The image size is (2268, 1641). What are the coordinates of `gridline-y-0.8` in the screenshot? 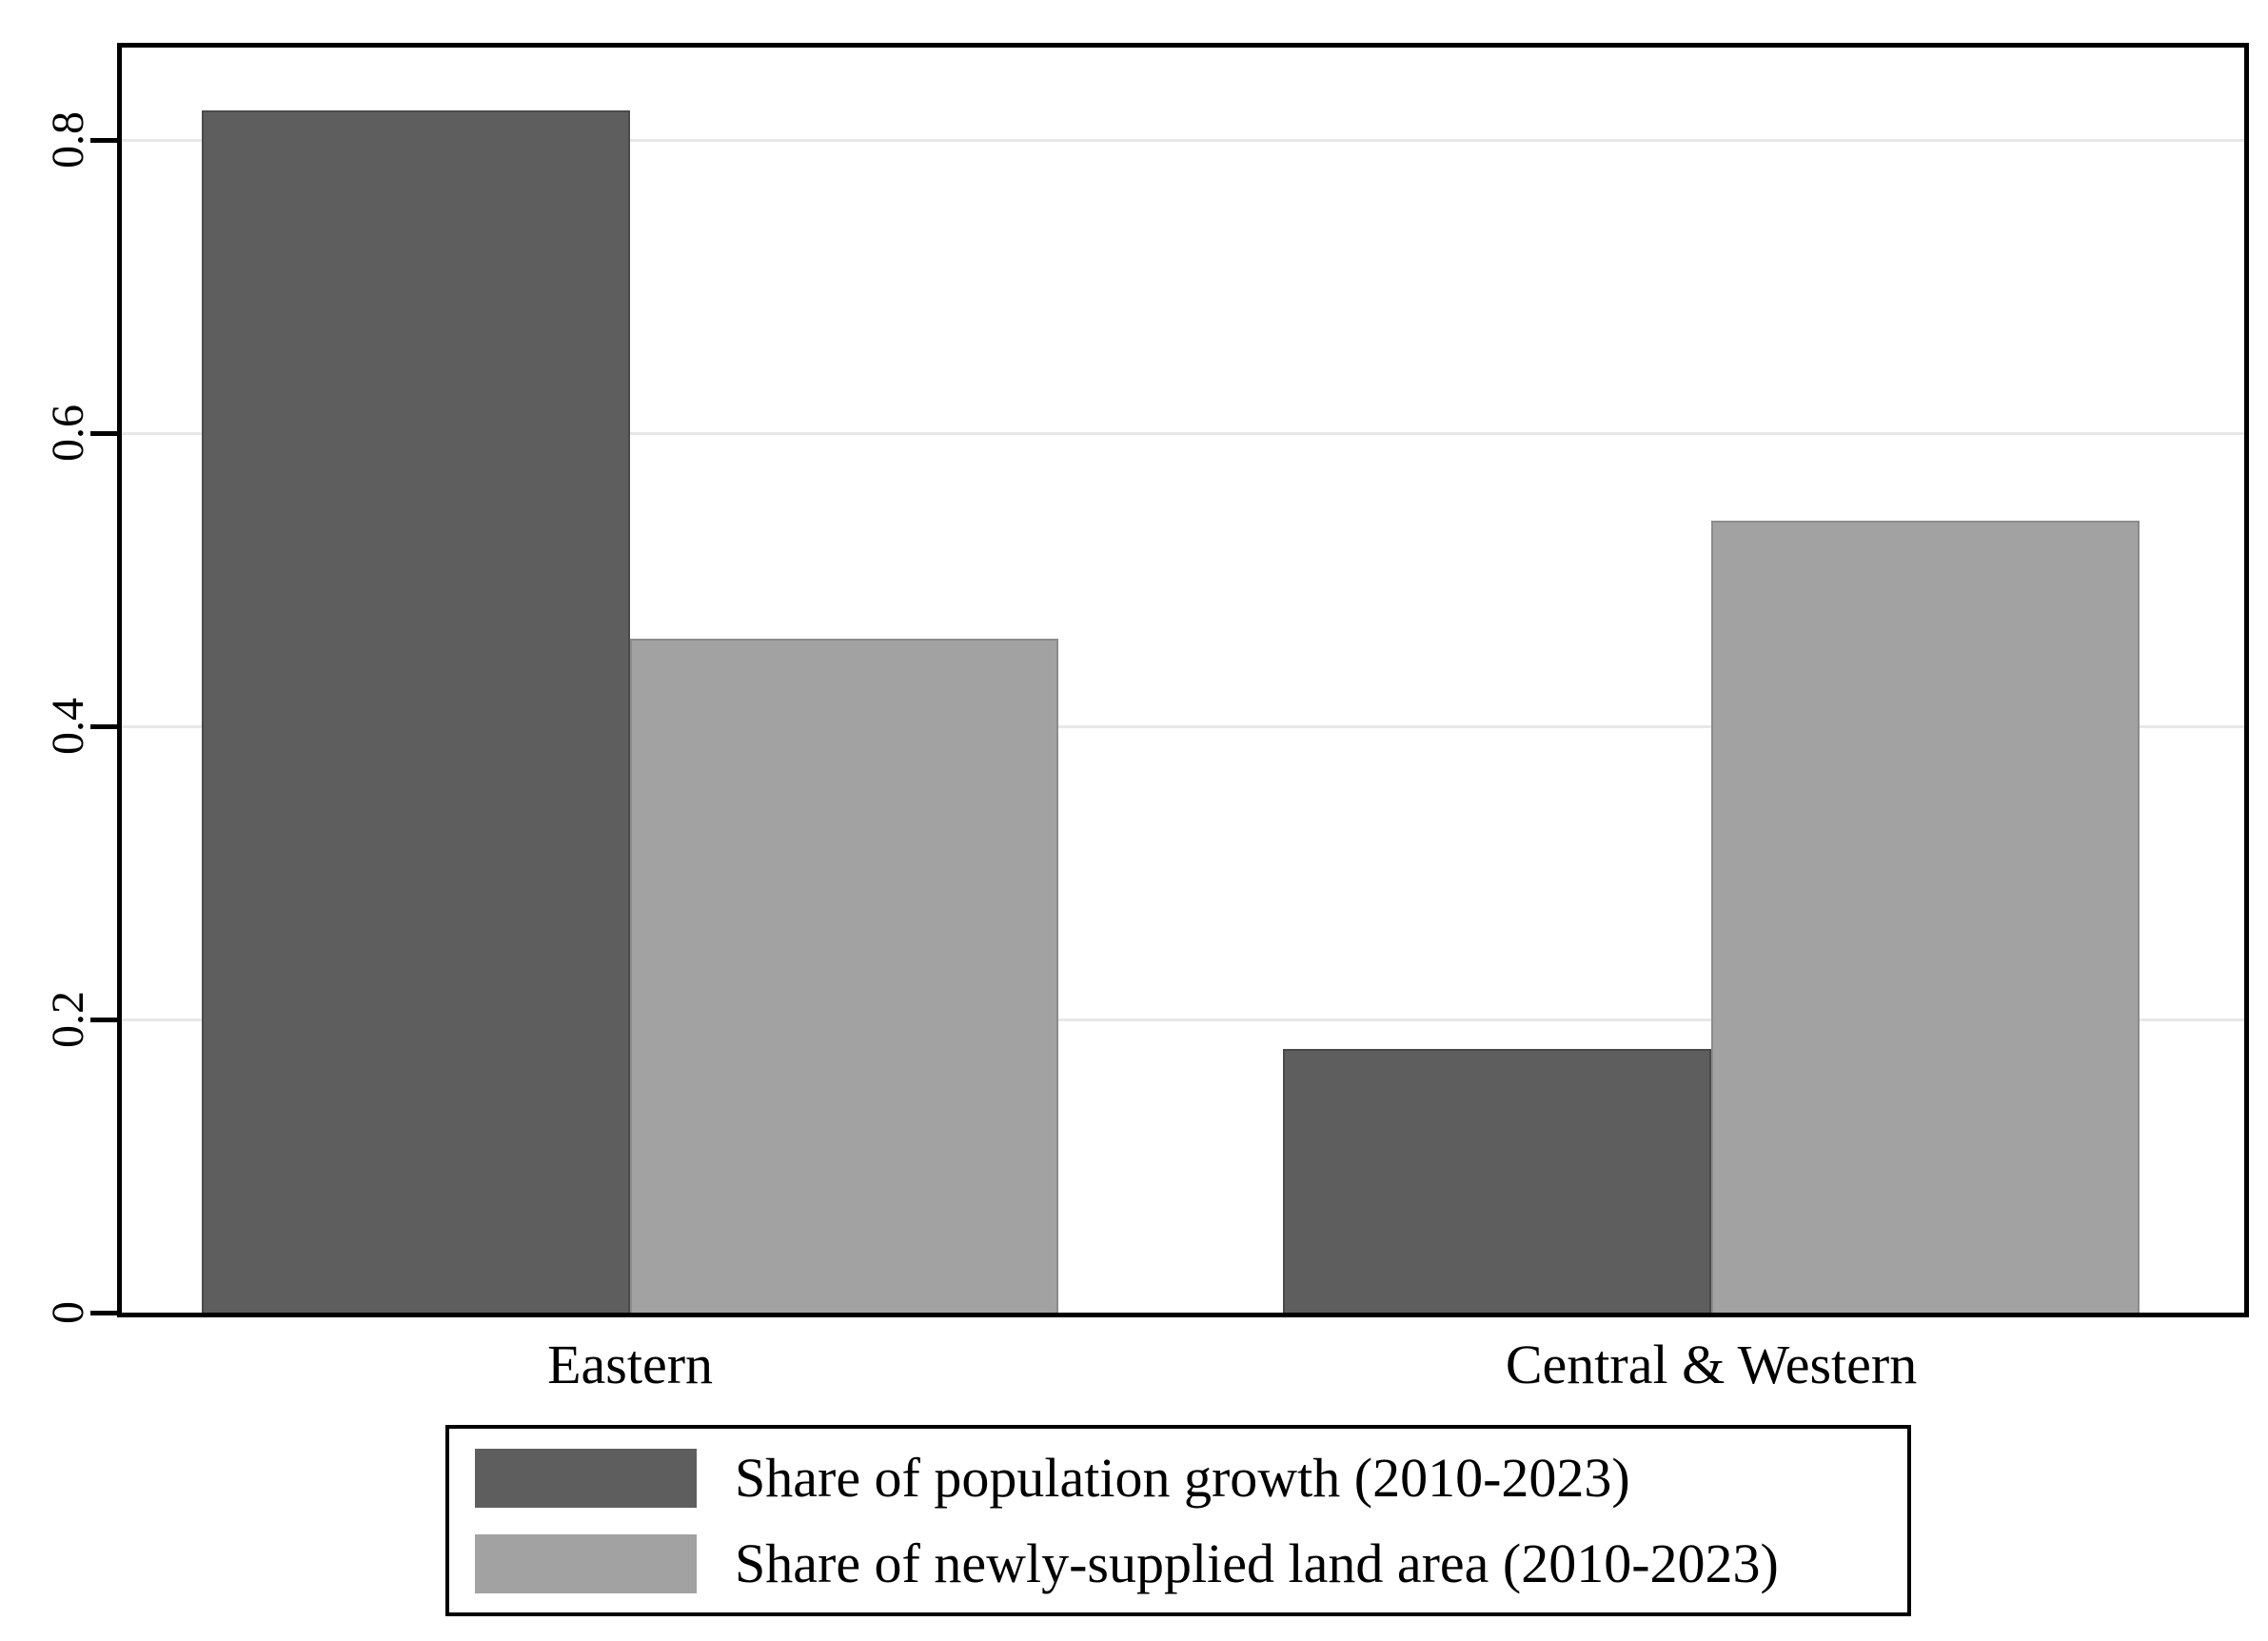 It's located at (1183, 140).